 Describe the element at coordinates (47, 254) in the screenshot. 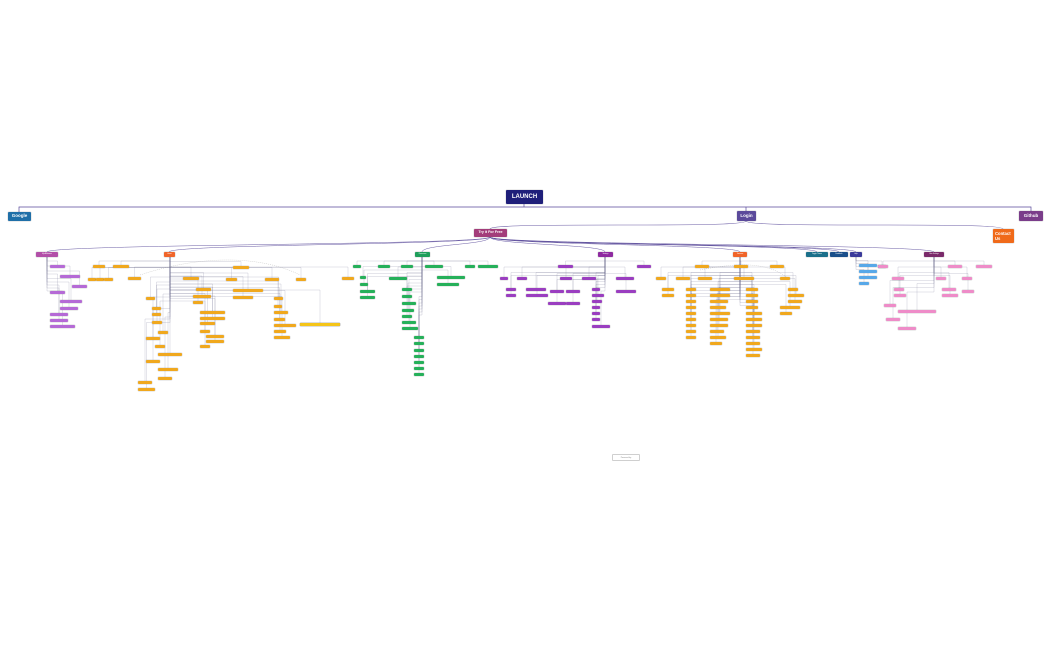

I see `section-node-my-affiliations: My Affiliations` at that location.